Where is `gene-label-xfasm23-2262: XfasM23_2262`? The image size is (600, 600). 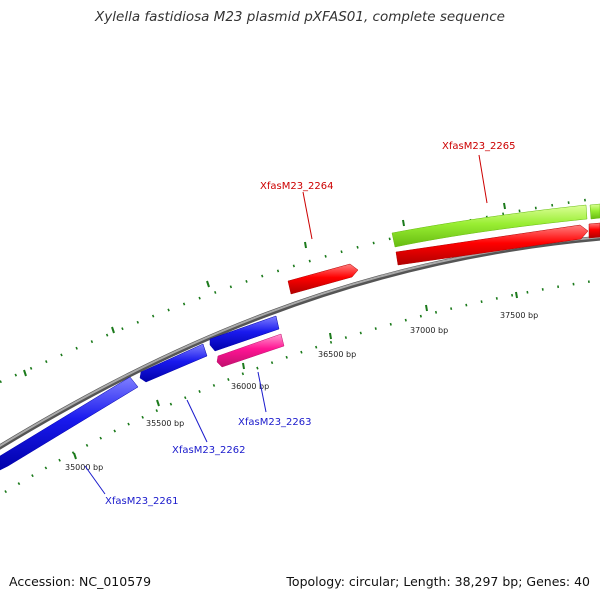 gene-label-xfasm23-2262: XfasM23_2262 is located at coordinates (209, 450).